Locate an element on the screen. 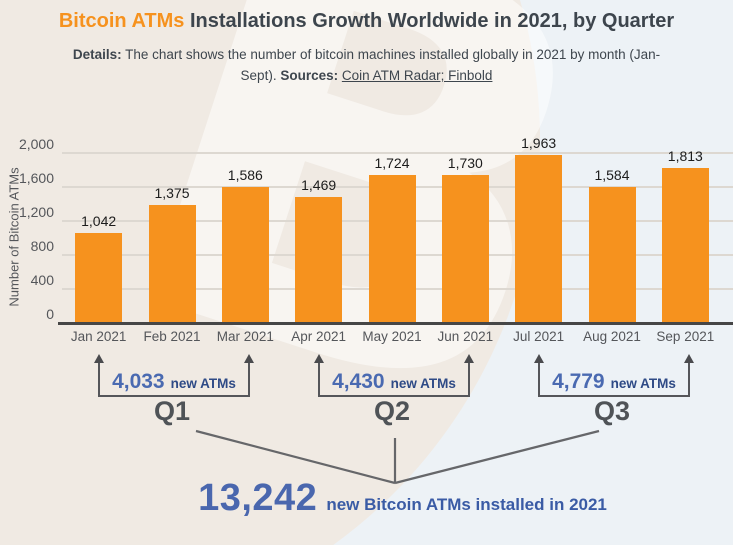 This screenshot has height=545, width=733. bar-value-label: 1,375 is located at coordinates (172, 193).